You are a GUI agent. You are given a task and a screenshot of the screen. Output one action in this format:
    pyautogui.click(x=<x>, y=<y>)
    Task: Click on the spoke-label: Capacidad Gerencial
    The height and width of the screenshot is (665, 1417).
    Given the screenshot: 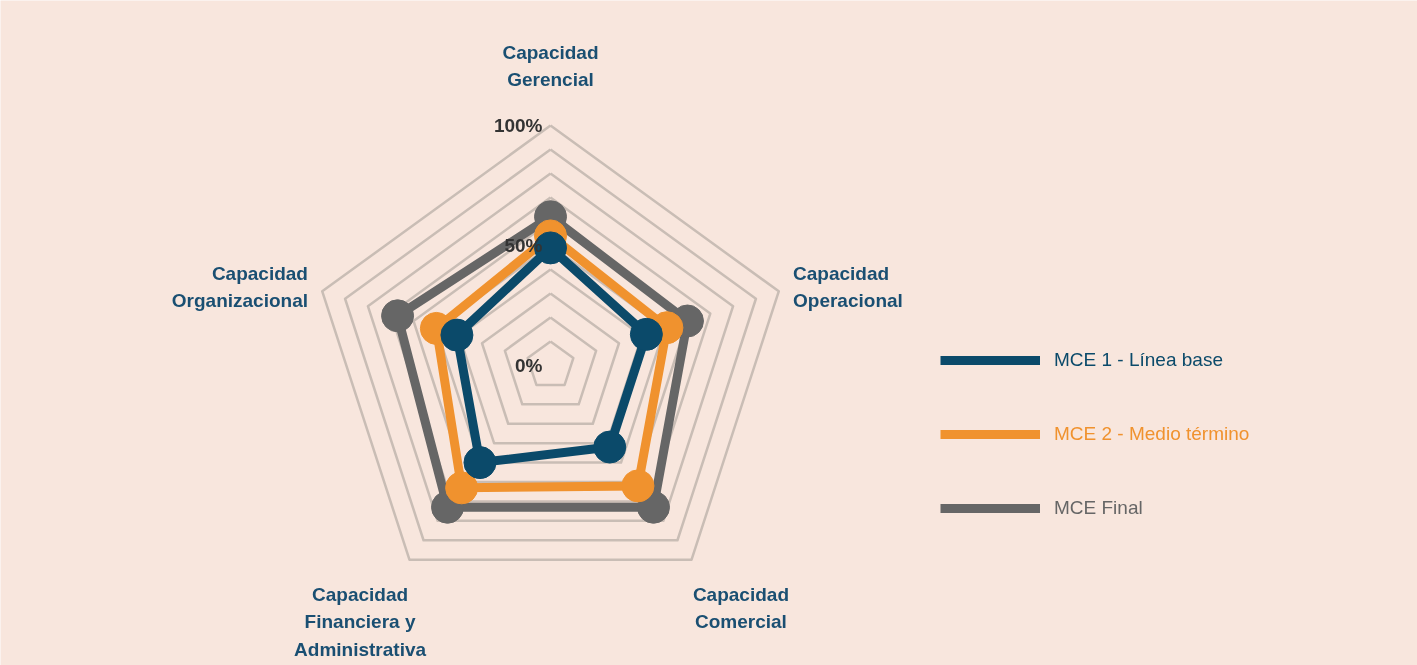 What is the action you would take?
    pyautogui.click(x=550, y=66)
    